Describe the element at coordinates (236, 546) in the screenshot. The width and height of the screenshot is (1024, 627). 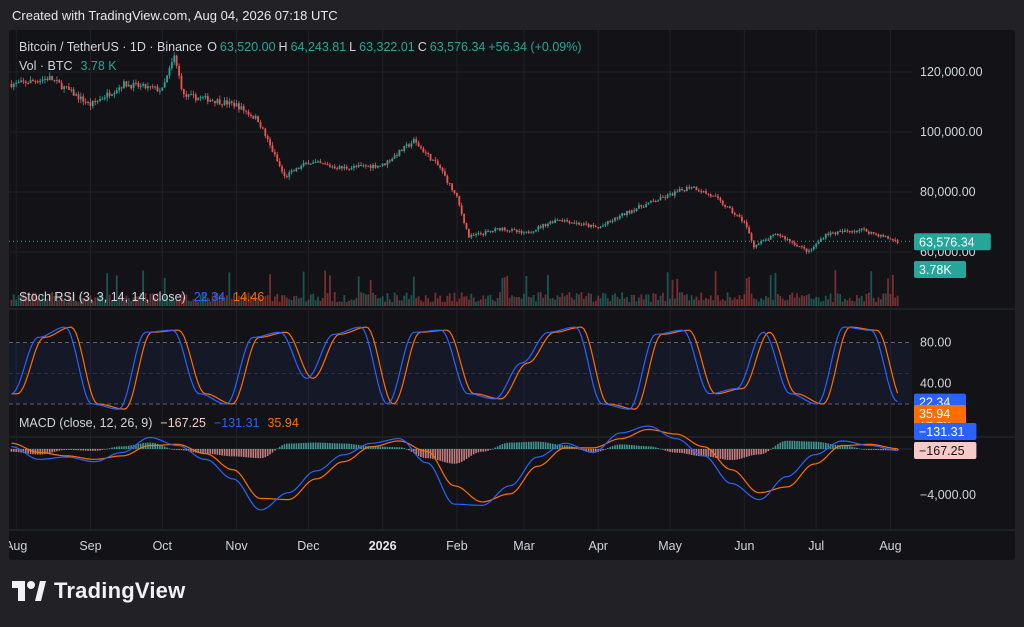
I see `time-axis-label: Nov` at that location.